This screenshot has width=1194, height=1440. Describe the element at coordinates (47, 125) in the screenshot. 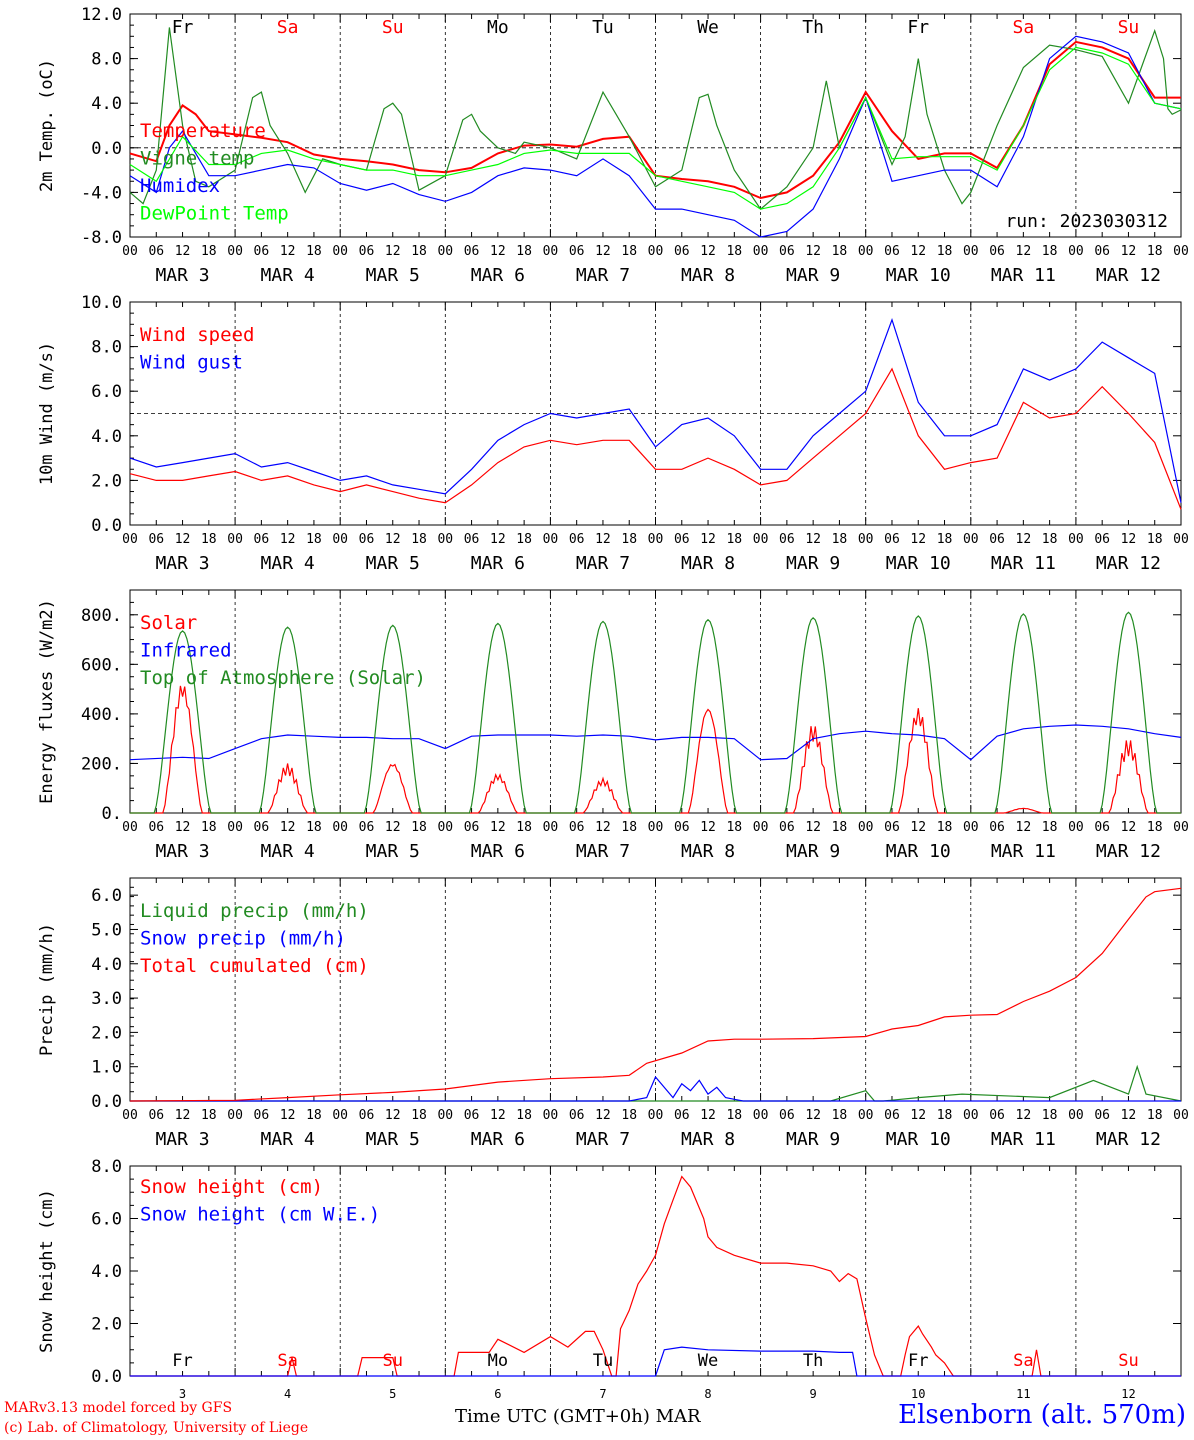

I see `y-axis-label: 2m Temp. (oC)` at that location.